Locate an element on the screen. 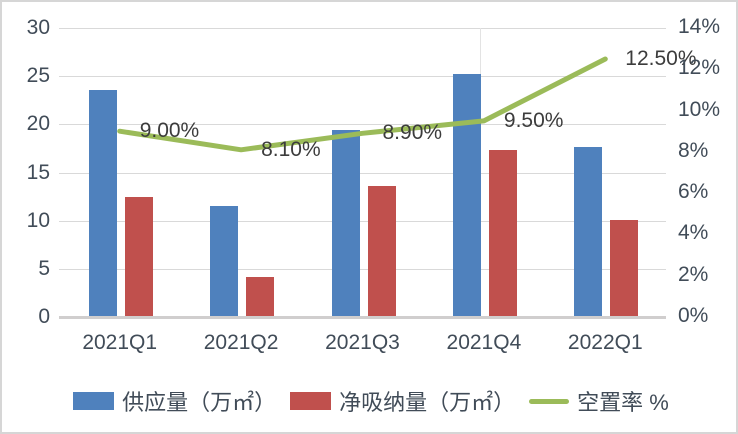 The width and height of the screenshot is (738, 434). bar-供应量（万㎡）-2021Q3 is located at coordinates (345, 223).